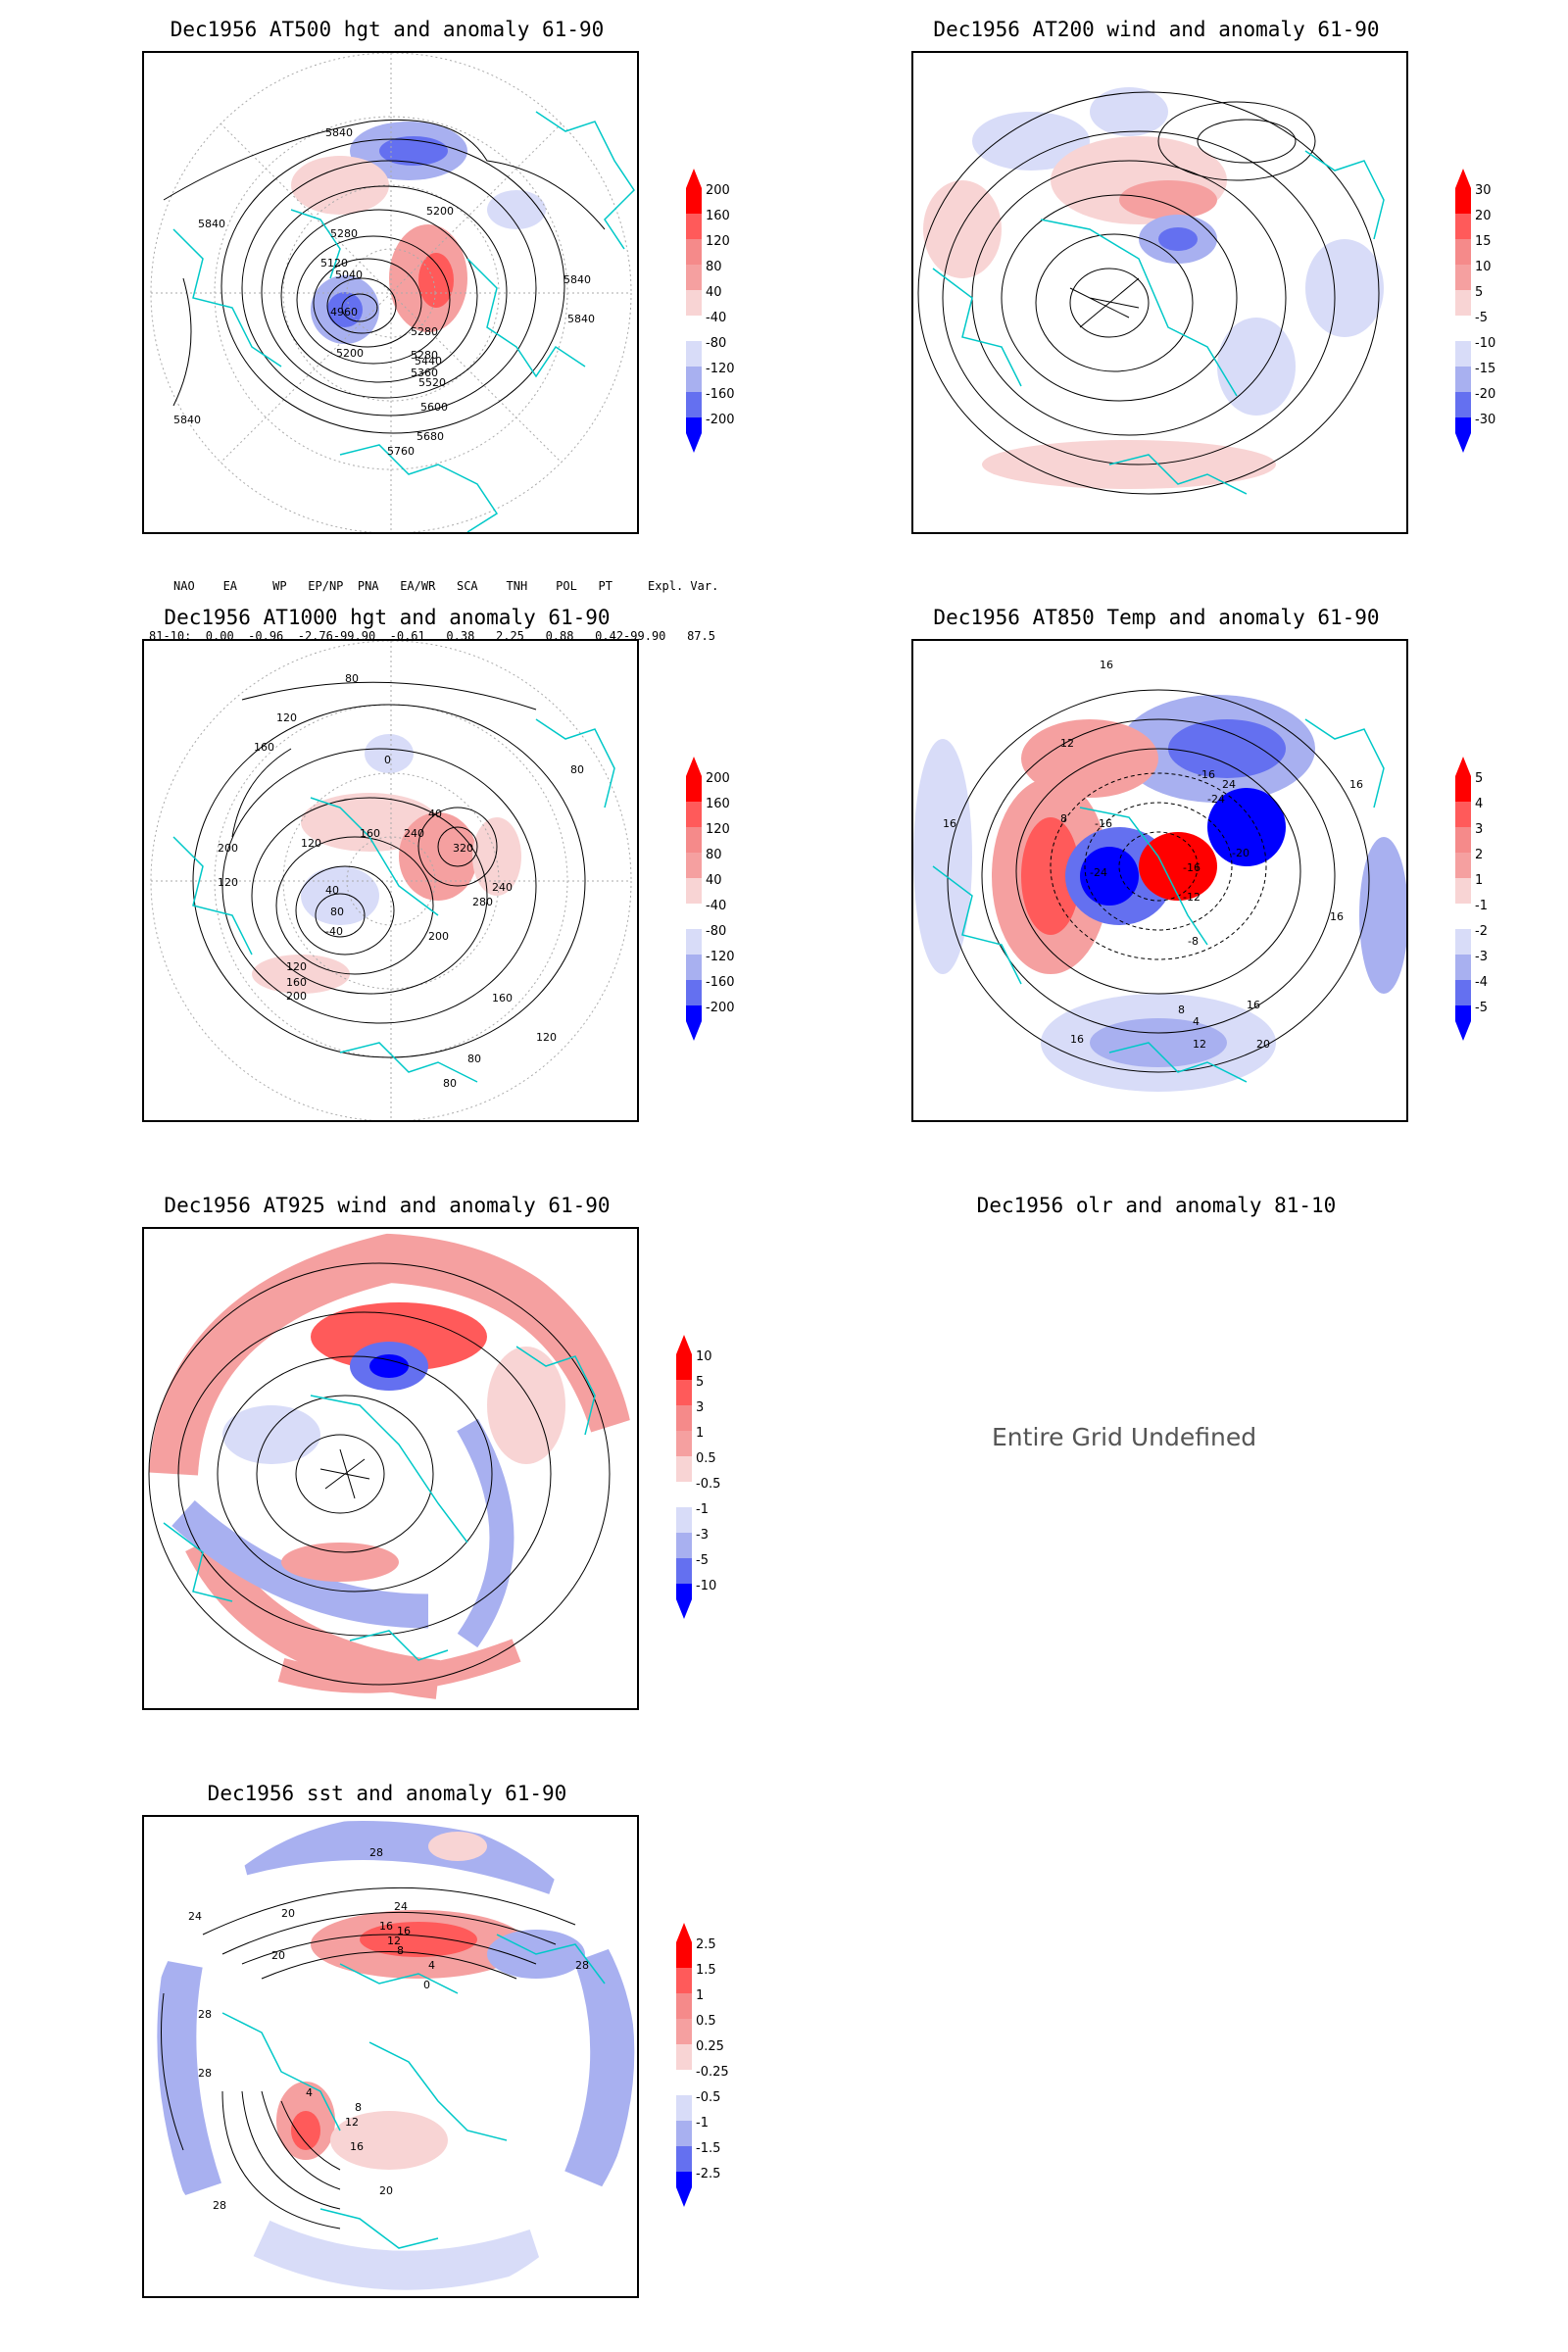  I want to click on colorbar-label: -0.25, so click(712, 2072).